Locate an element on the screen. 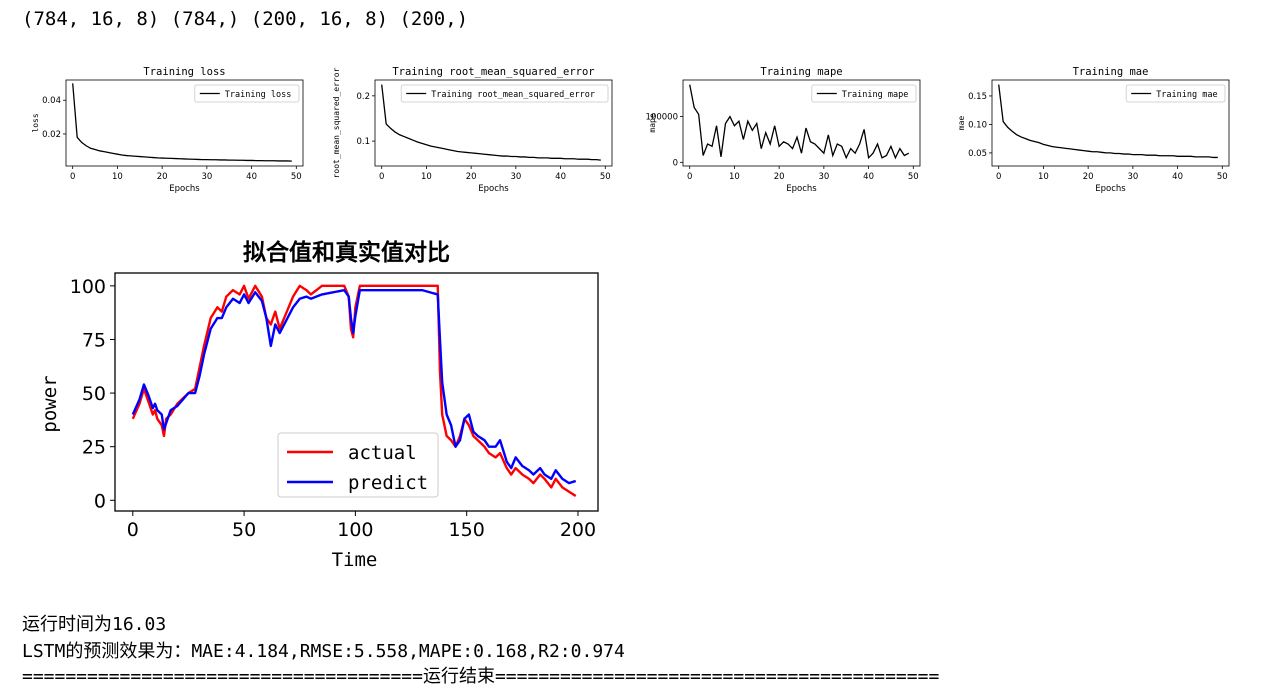  runtime-text: 运行时间为16.03 is located at coordinates (94, 624).